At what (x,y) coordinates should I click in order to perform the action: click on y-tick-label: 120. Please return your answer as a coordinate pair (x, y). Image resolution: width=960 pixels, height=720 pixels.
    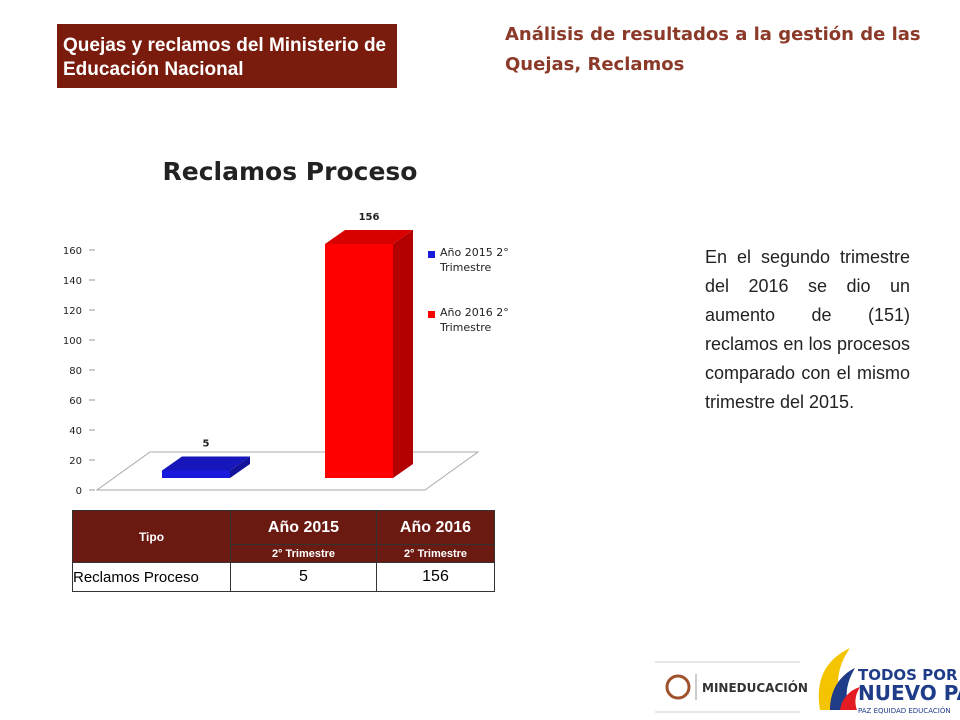
    Looking at the image, I should click on (72, 311).